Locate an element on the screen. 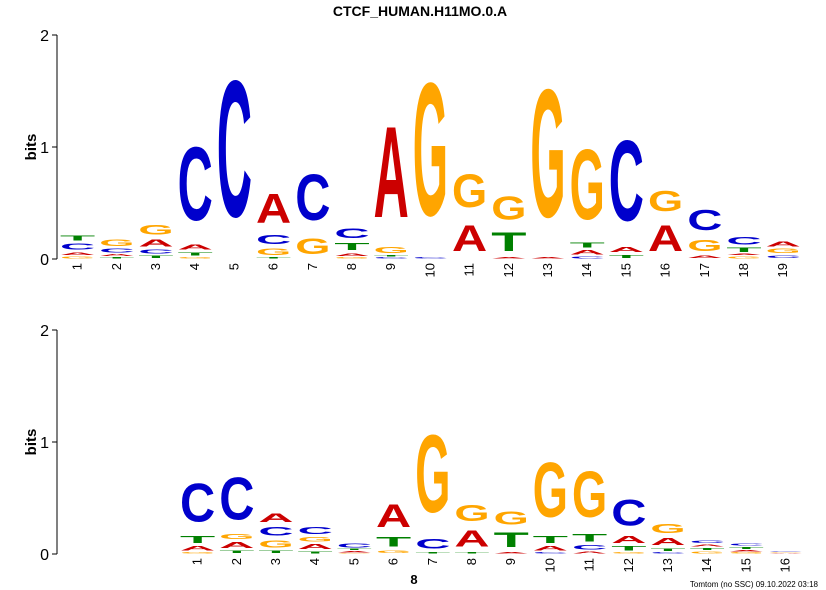 This screenshot has width=826, height=590. position-label: 1 is located at coordinates (77, 266).